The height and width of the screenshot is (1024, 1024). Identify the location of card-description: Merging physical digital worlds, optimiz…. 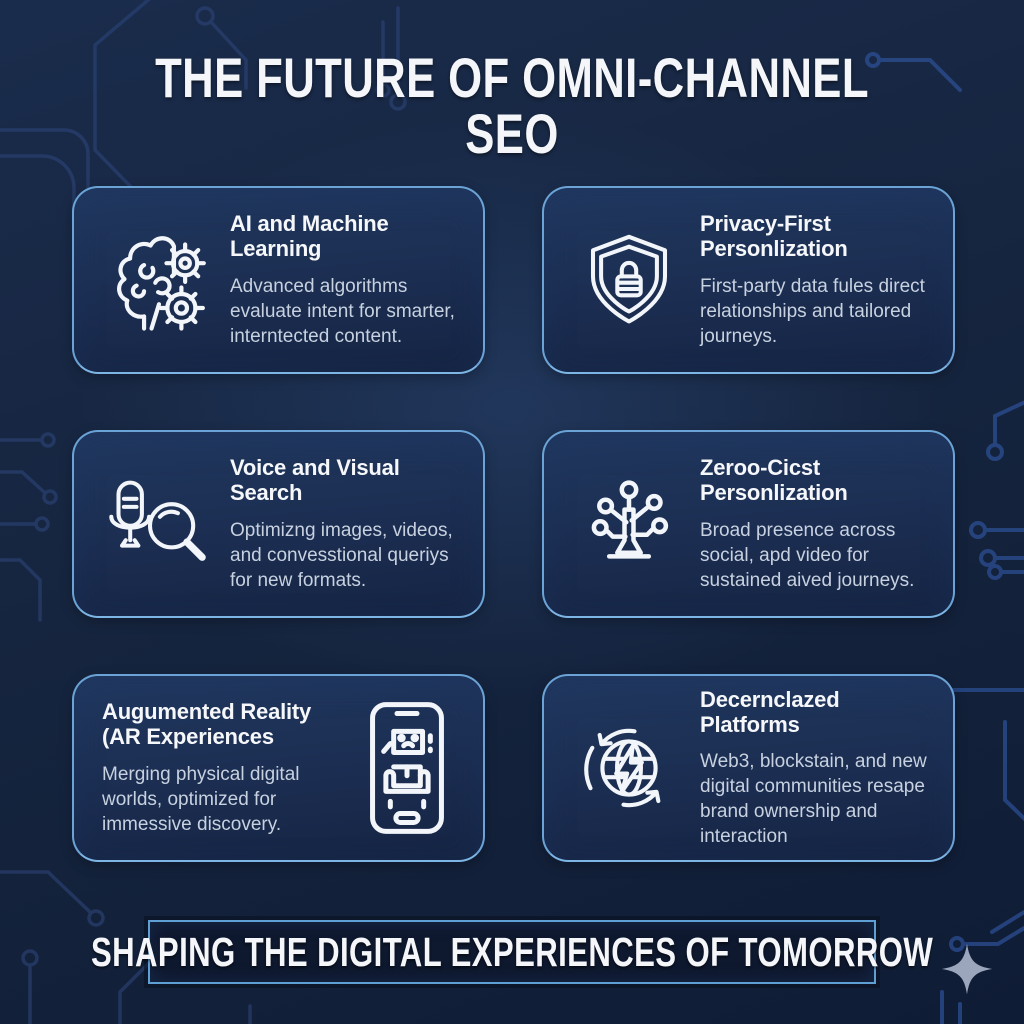
(201, 799).